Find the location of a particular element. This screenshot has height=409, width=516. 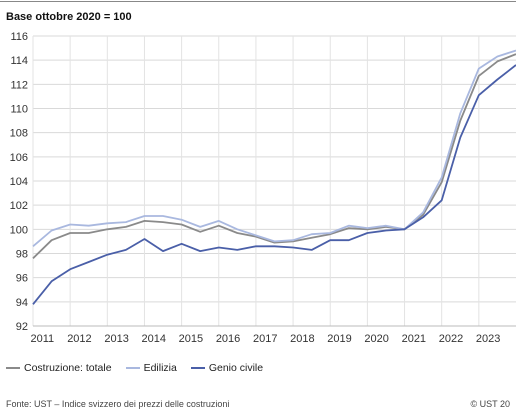

x-tick-label: 2012 is located at coordinates (79, 339).